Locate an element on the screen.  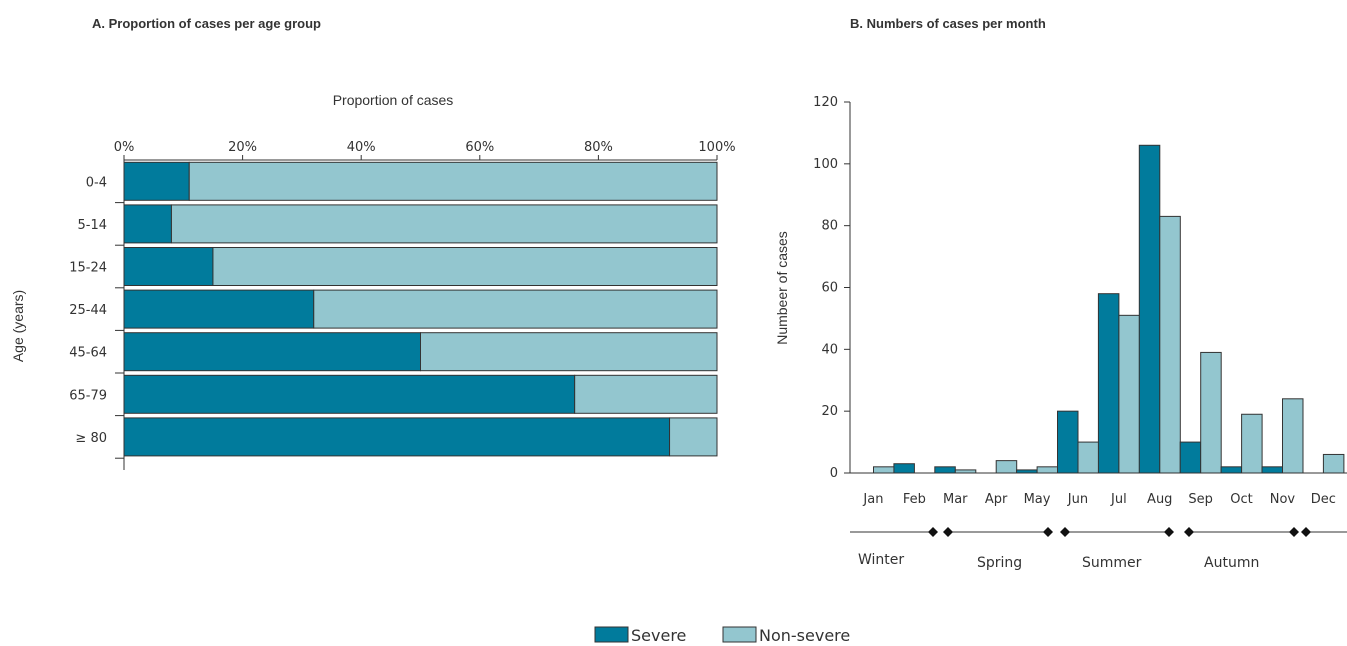
panel-b-y-tick-label: 60 is located at coordinates (829, 288).